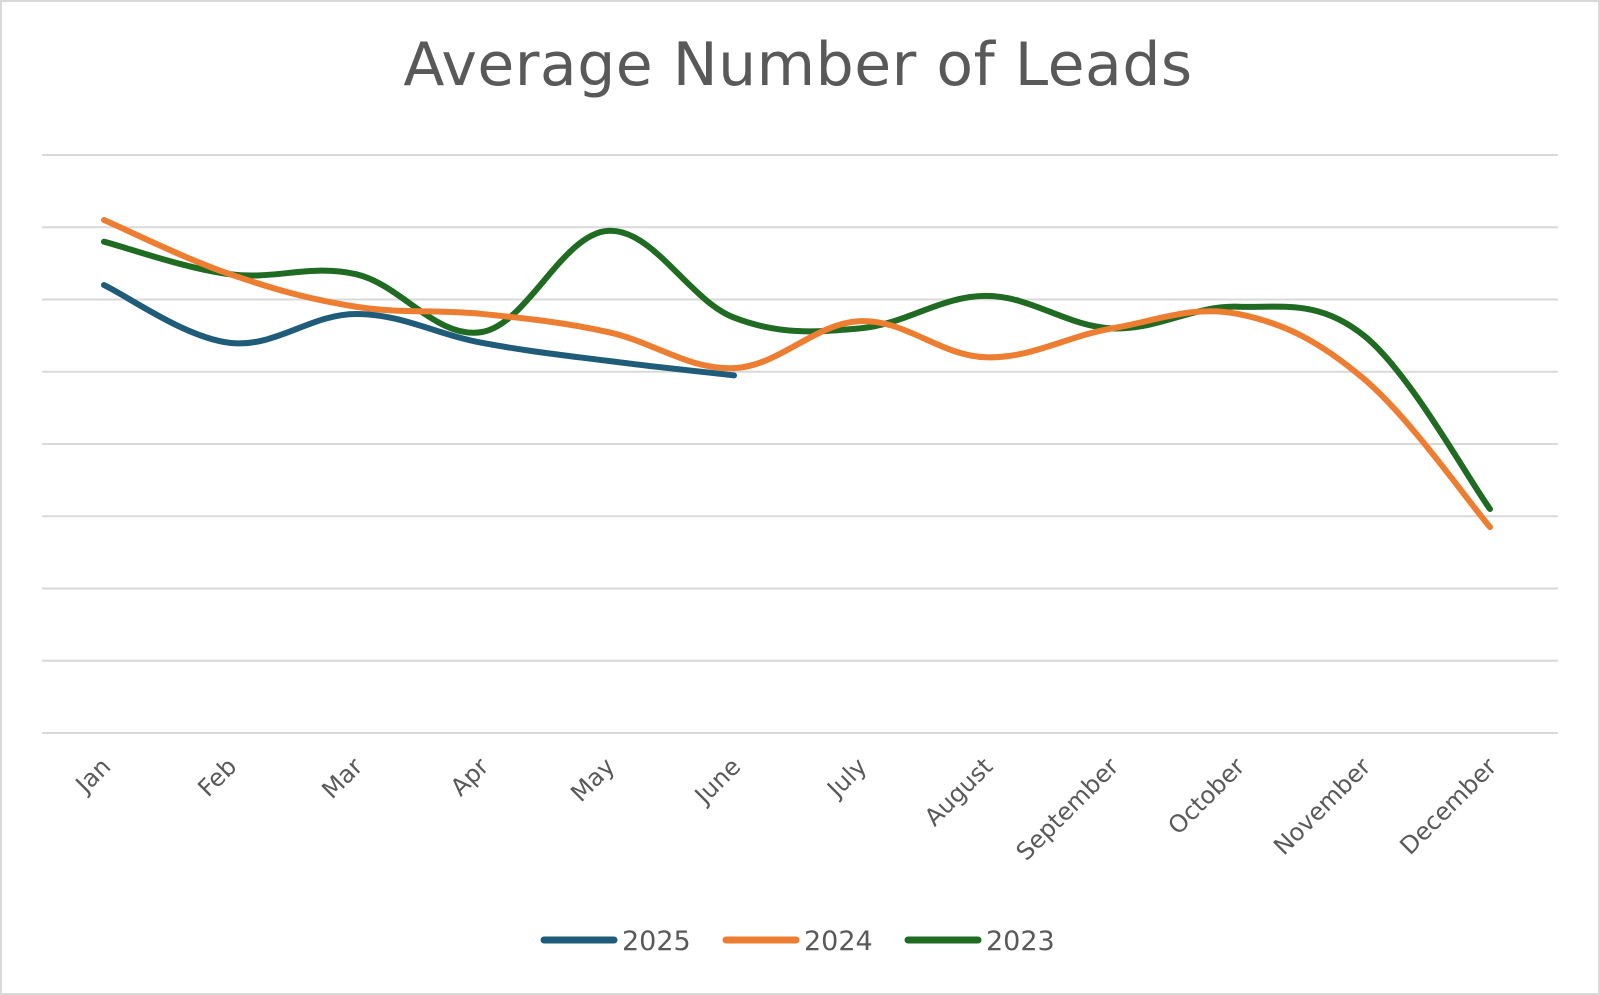 The height and width of the screenshot is (995, 1600). Describe the element at coordinates (958, 791) in the screenshot. I see `x-tick-label: August` at that location.